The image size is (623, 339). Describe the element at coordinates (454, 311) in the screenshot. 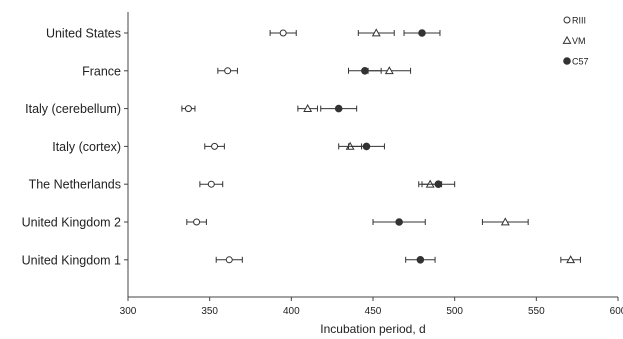

I see `x-tick-label: 500` at that location.